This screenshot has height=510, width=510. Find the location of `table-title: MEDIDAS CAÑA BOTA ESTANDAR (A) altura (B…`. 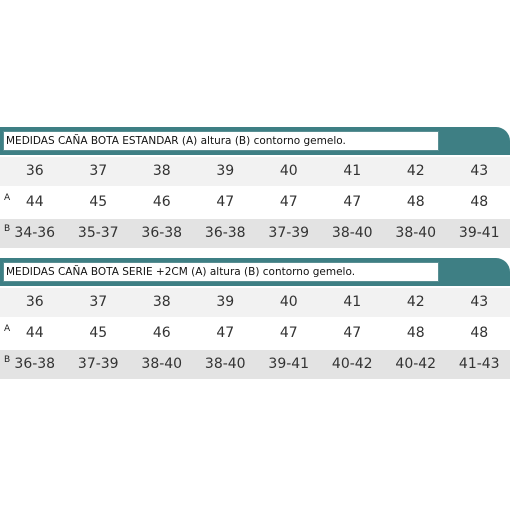

table-title: MEDIDAS CAÑA BOTA ESTANDAR (A) altura (B… is located at coordinates (221, 141).